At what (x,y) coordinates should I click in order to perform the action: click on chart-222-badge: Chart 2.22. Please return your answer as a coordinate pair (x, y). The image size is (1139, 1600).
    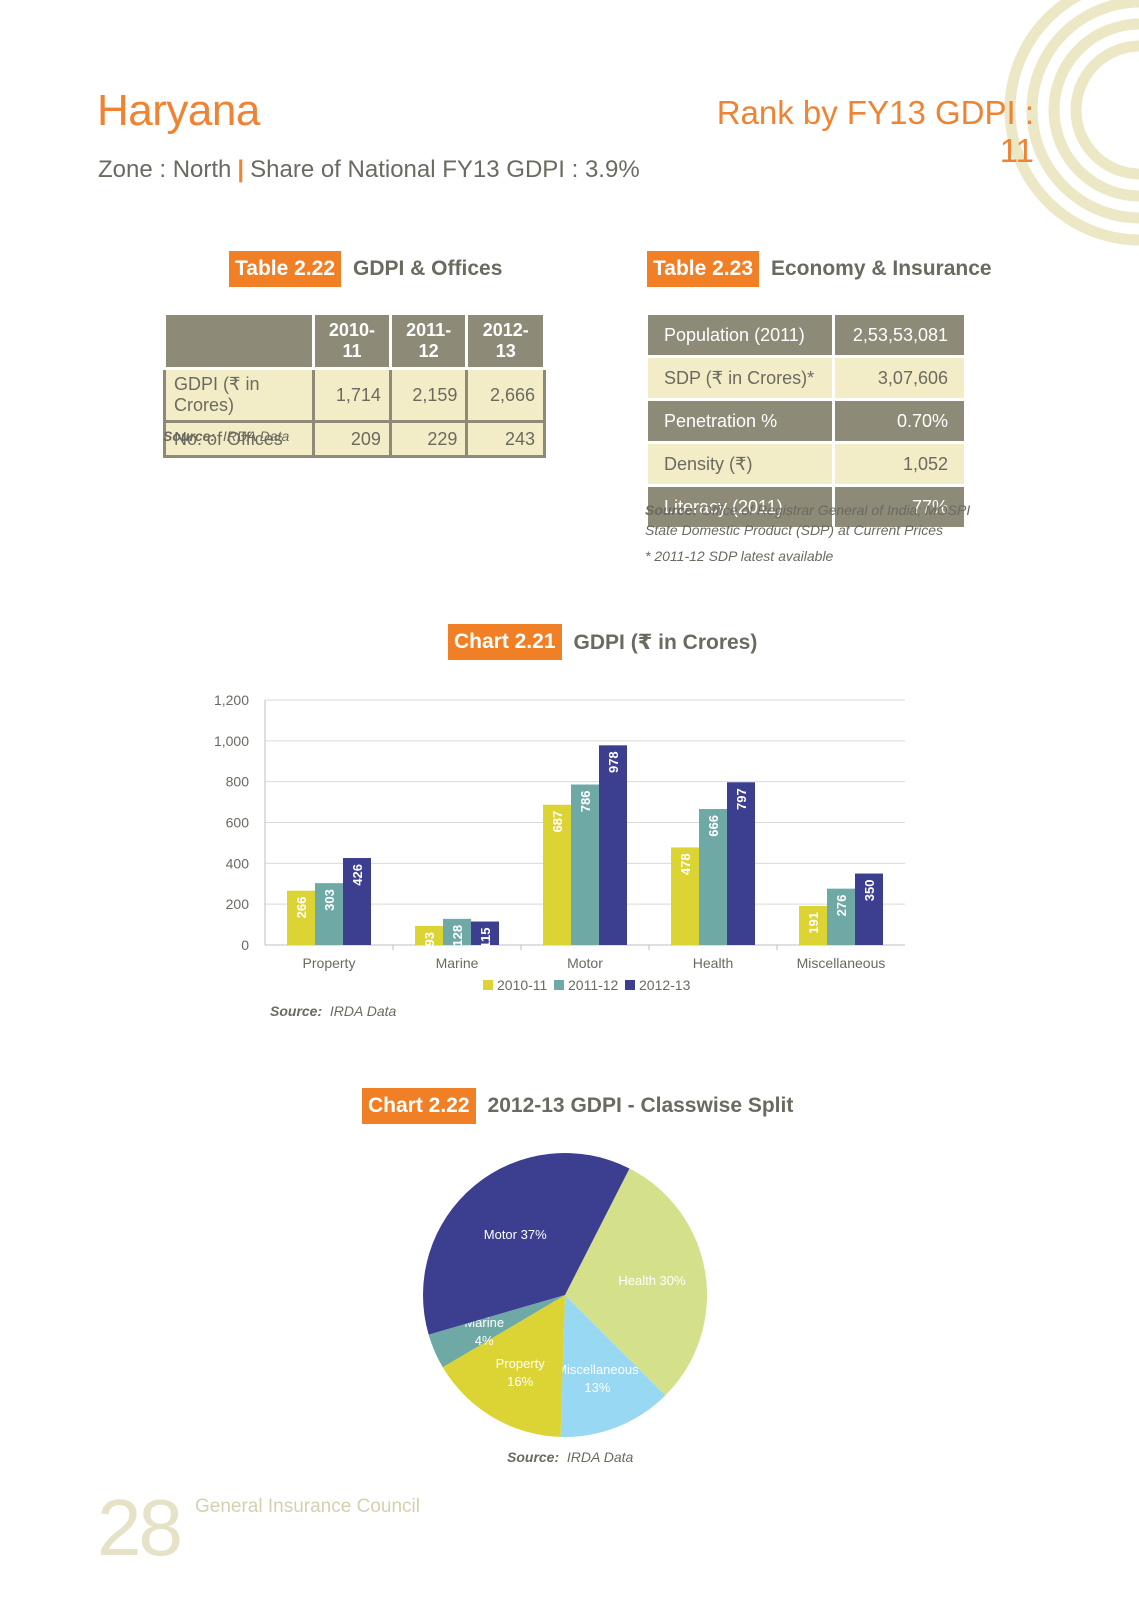
    Looking at the image, I should click on (419, 1106).